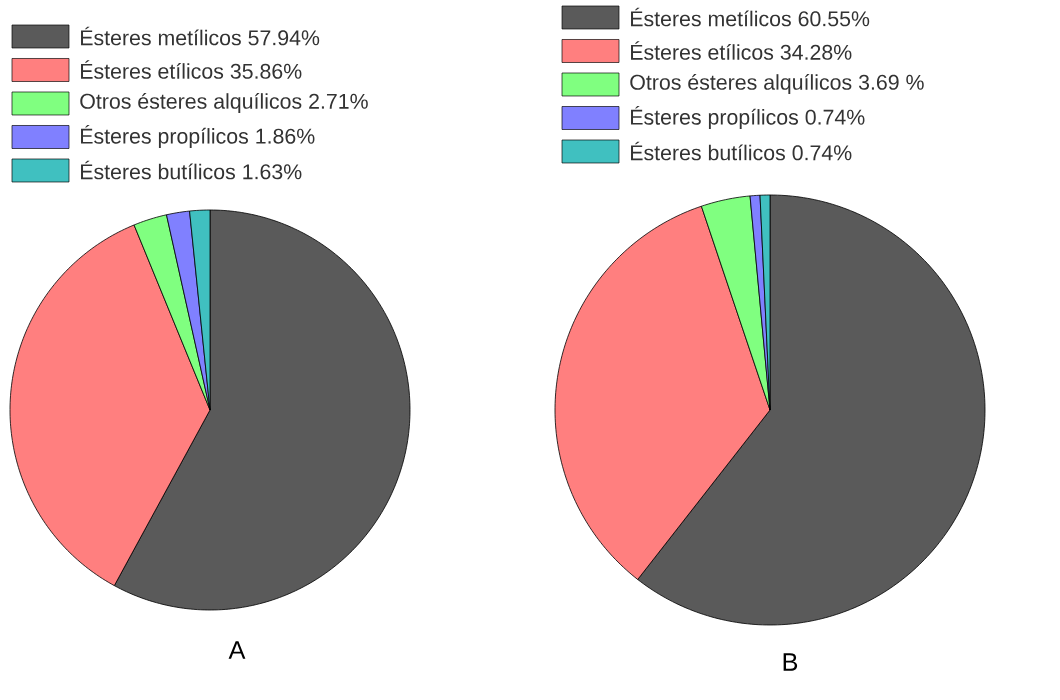  I want to click on data-label: 1.63%, so click(272, 172).